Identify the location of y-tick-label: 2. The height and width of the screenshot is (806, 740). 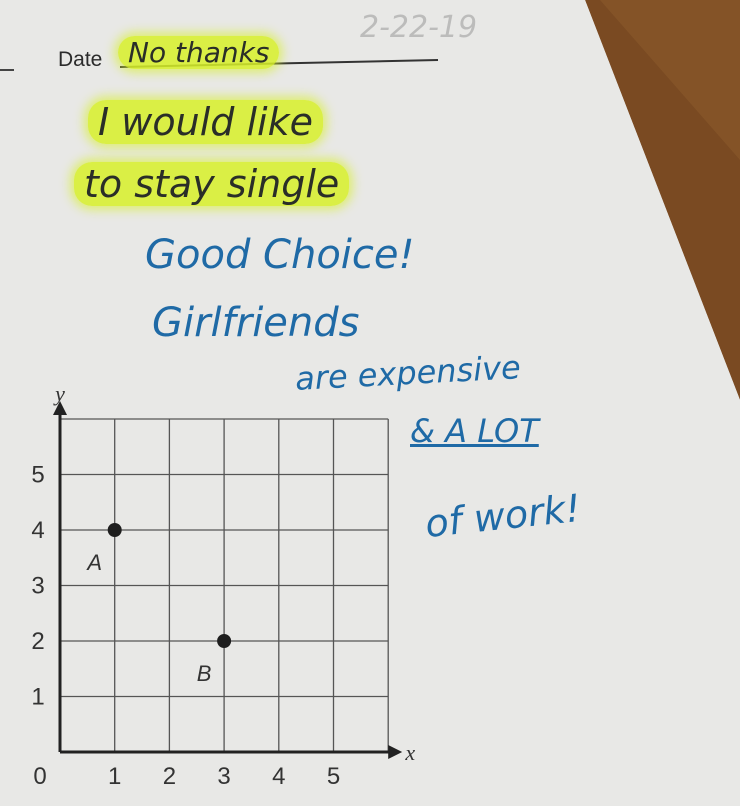
(37, 641).